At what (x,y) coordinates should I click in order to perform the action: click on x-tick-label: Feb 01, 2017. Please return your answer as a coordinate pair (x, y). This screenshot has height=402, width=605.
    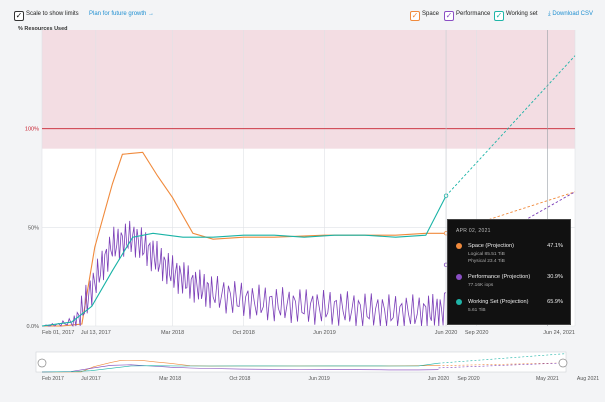
    Looking at the image, I should click on (58, 333).